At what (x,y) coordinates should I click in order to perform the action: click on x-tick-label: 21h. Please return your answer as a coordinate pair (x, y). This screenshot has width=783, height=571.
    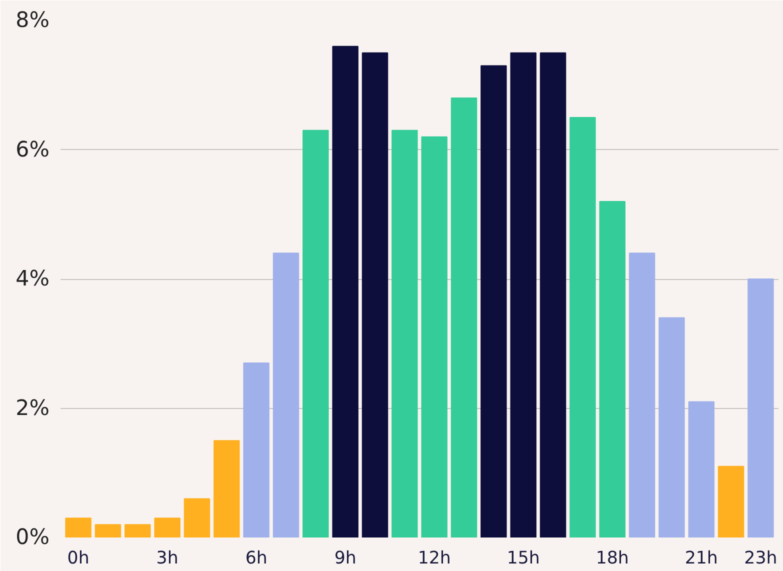
    Looking at the image, I should click on (701, 558).